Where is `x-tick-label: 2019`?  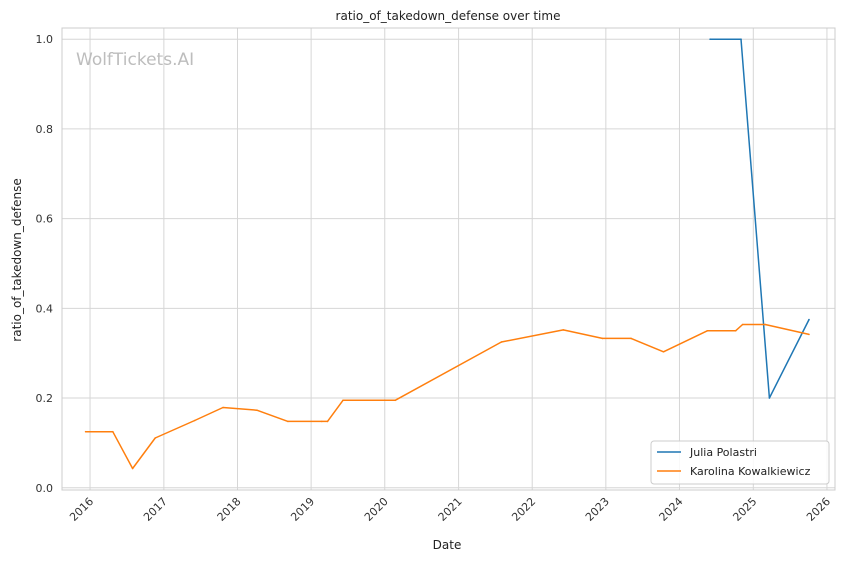
x-tick-label: 2019 is located at coordinates (302, 509).